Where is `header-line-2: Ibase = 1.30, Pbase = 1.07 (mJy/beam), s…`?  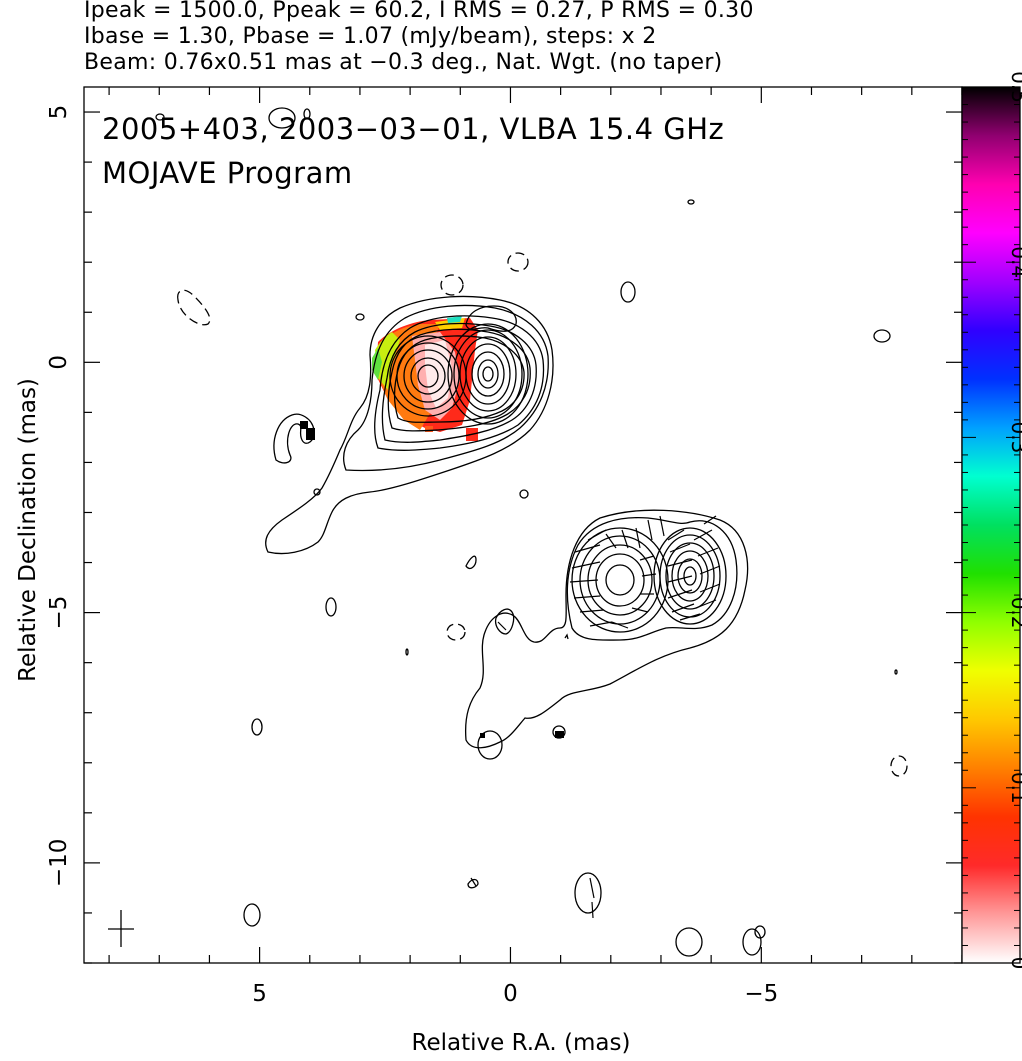
header-line-2: Ibase = 1.30, Pbase = 1.07 (mJy/beam), s… is located at coordinates (370, 36).